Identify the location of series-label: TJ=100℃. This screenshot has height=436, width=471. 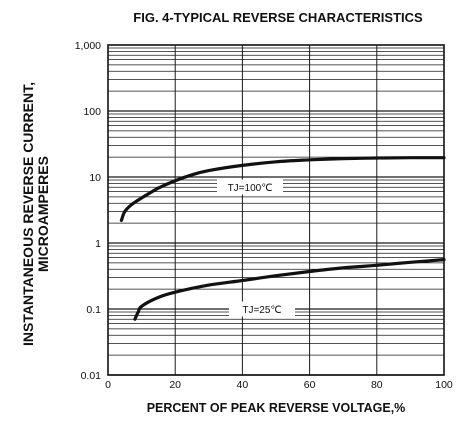
(250, 188).